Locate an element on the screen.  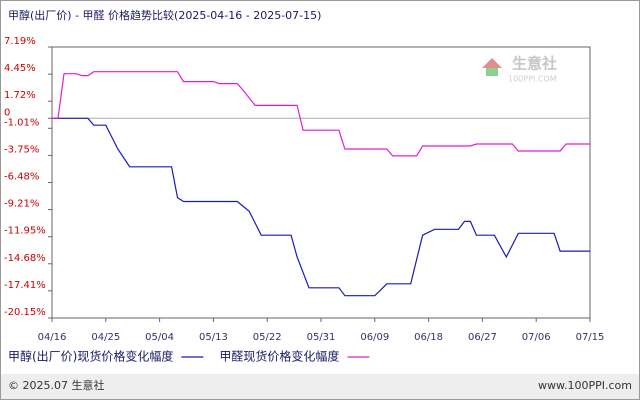
legend-label: 甲醇(出厂价)现货价格变化幅度 is located at coordinates (90, 356).